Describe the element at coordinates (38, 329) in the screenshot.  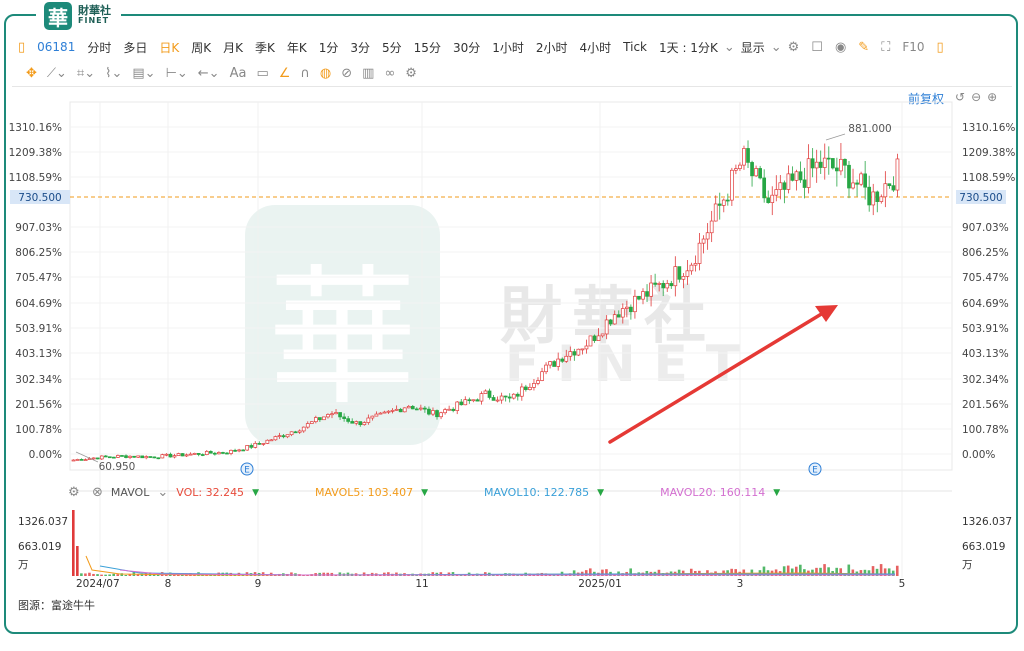
I see `price-tick-label-left: 503.91%` at that location.